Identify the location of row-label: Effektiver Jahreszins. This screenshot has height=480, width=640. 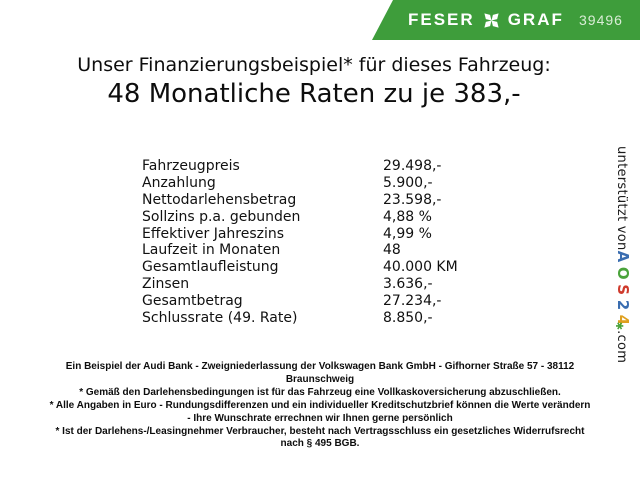
(213, 233).